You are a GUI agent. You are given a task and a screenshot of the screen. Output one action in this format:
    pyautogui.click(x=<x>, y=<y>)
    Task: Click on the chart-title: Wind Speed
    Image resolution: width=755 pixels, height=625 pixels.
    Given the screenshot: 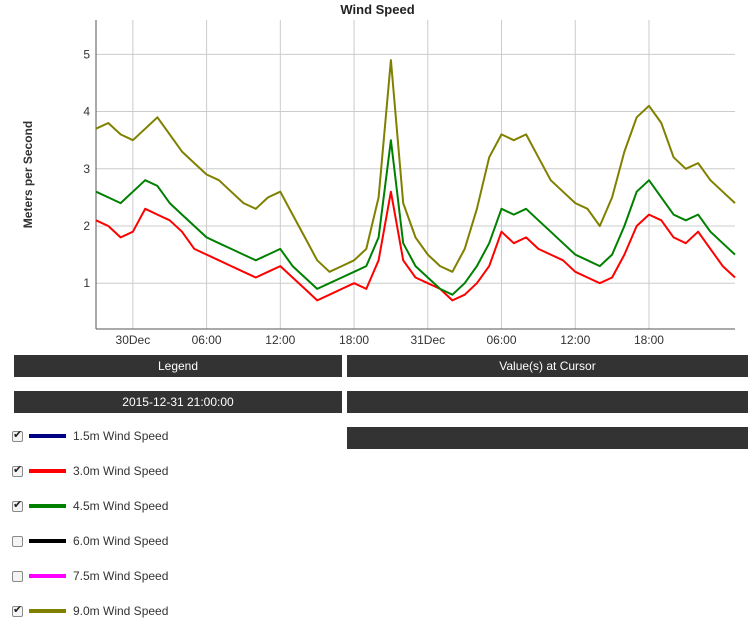 What is the action you would take?
    pyautogui.click(x=377, y=9)
    